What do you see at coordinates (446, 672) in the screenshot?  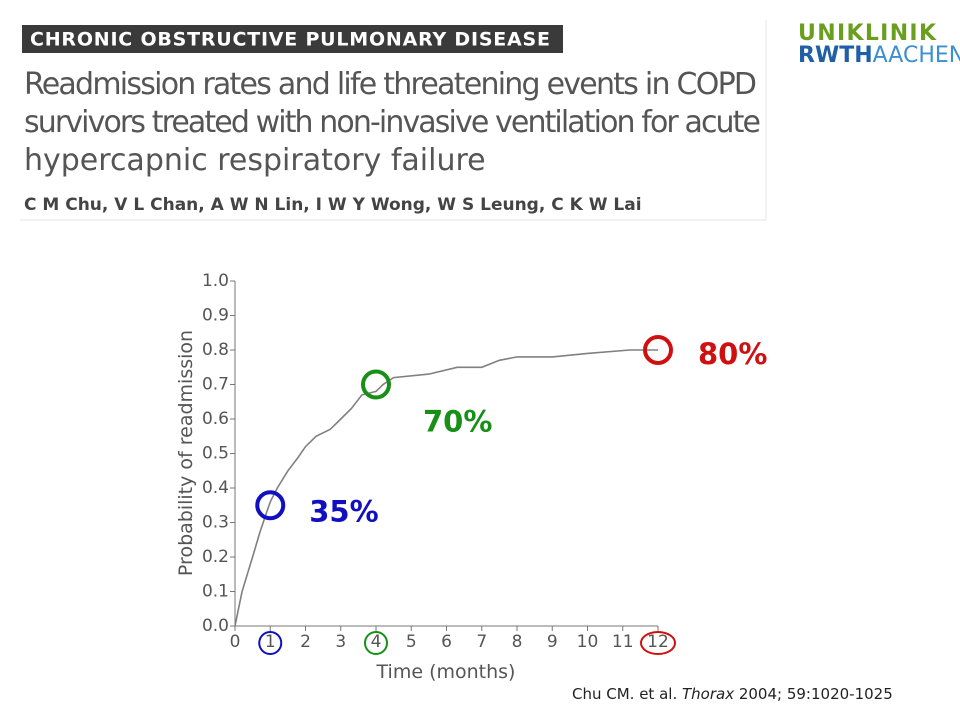 I see `x-axis-label: Time (months)` at bounding box center [446, 672].